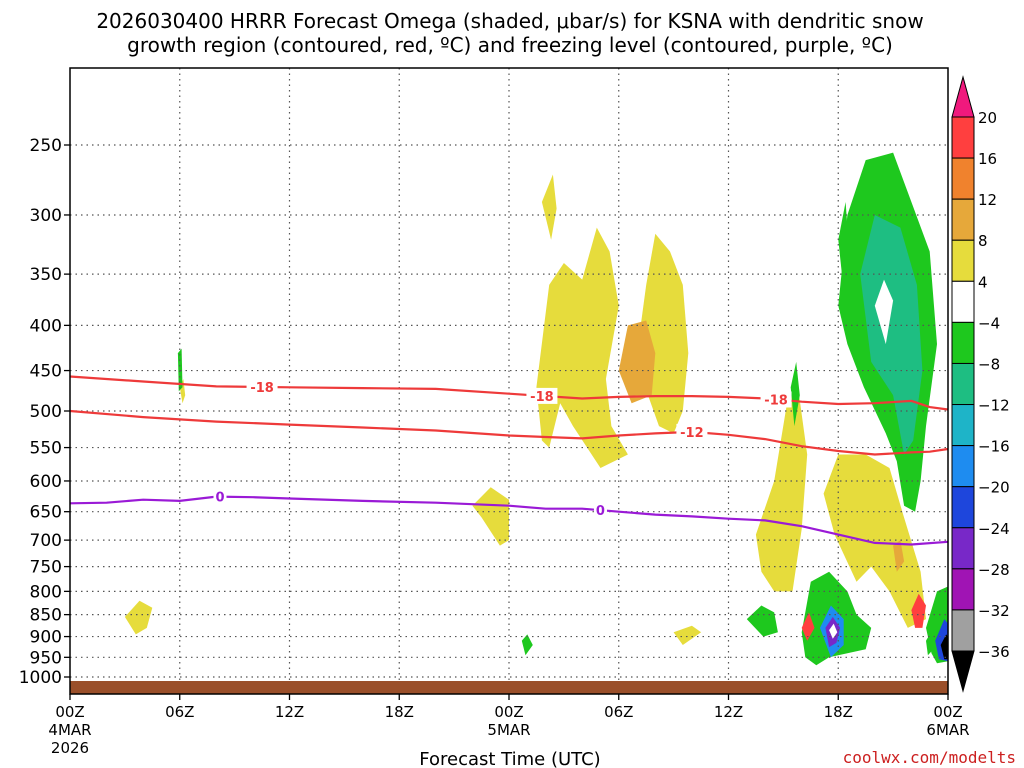 The image size is (1024, 768). Describe the element at coordinates (728, 712) in the screenshot. I see `x-tick-label-36: 12Z` at that location.